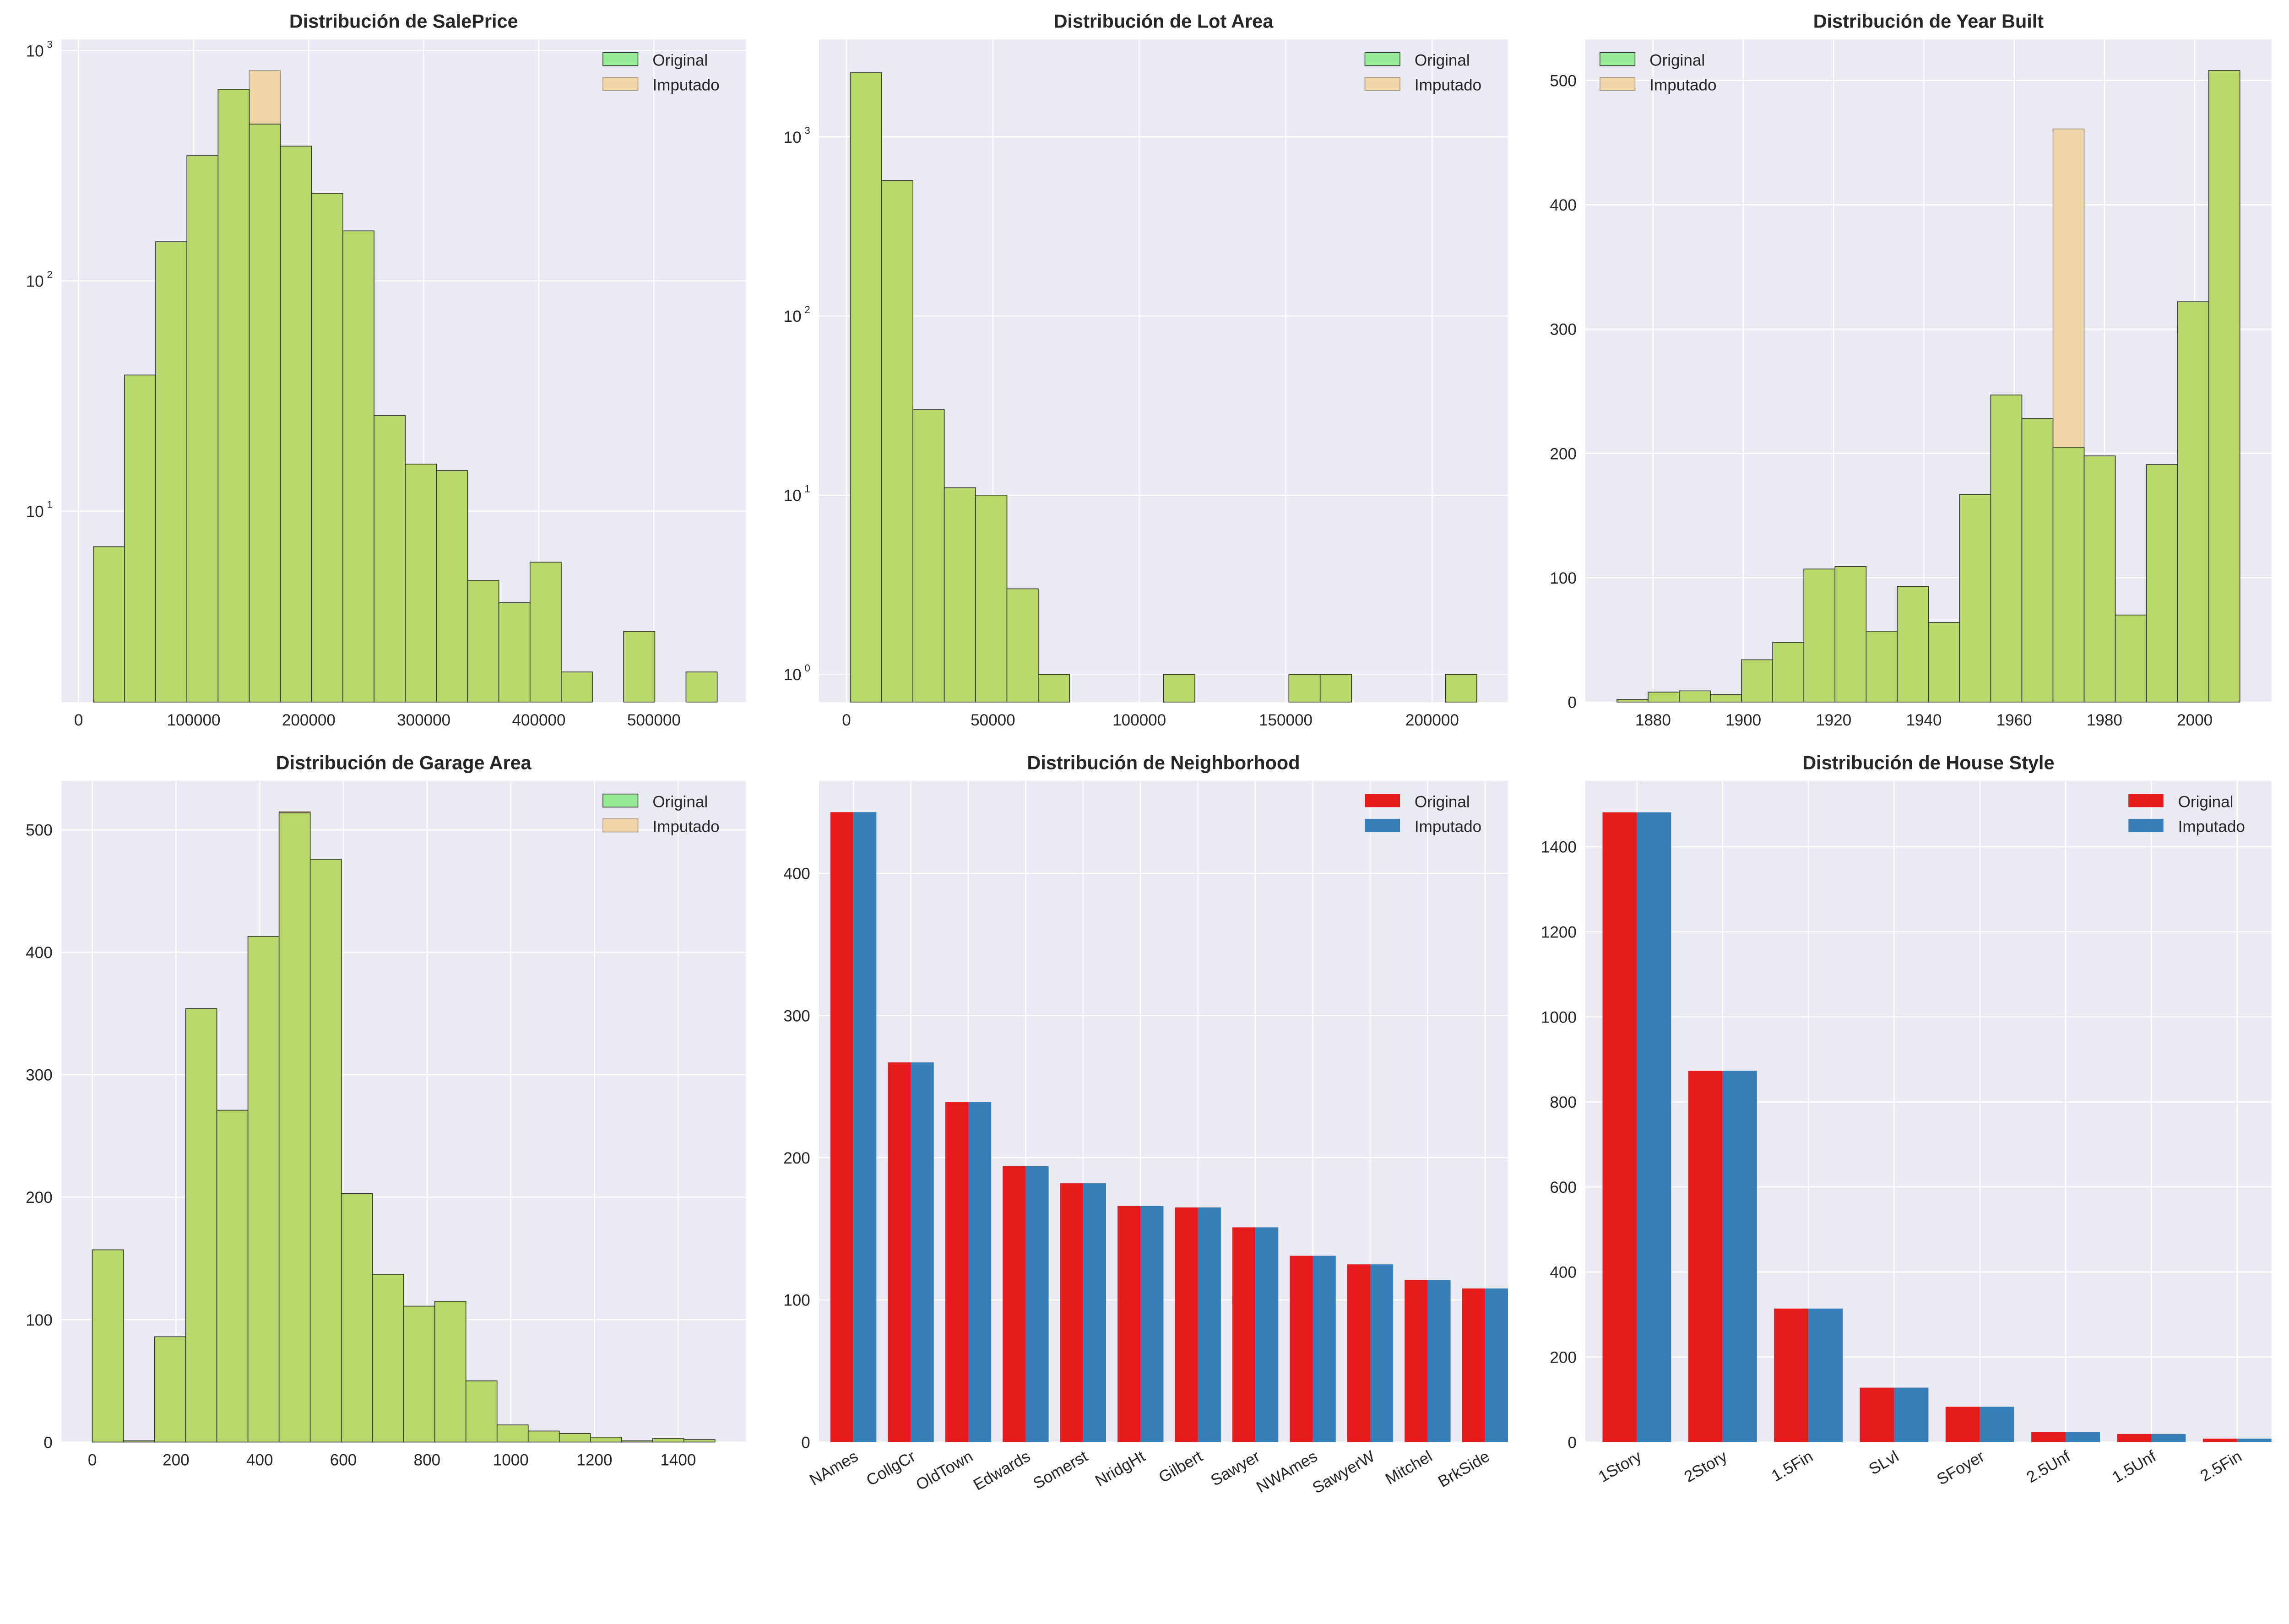 The height and width of the screenshot is (1624, 2289). Describe the element at coordinates (993, 720) in the screenshot. I see `x-tick-label: 50000` at that location.